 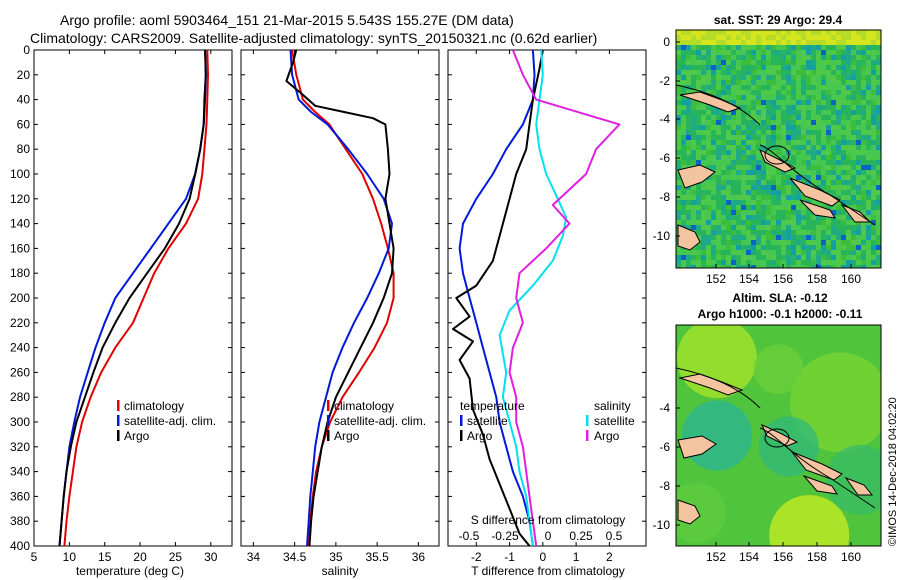 I want to click on s-diff-tick-label: 0, so click(x=548, y=536).